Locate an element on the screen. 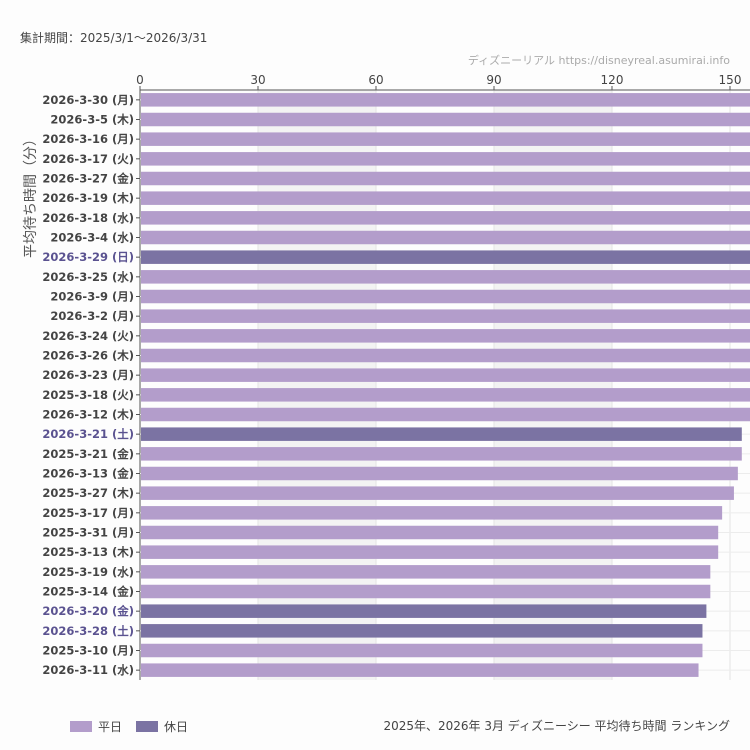  y-tick-label: 2026-3-19 (木) is located at coordinates (88, 198).